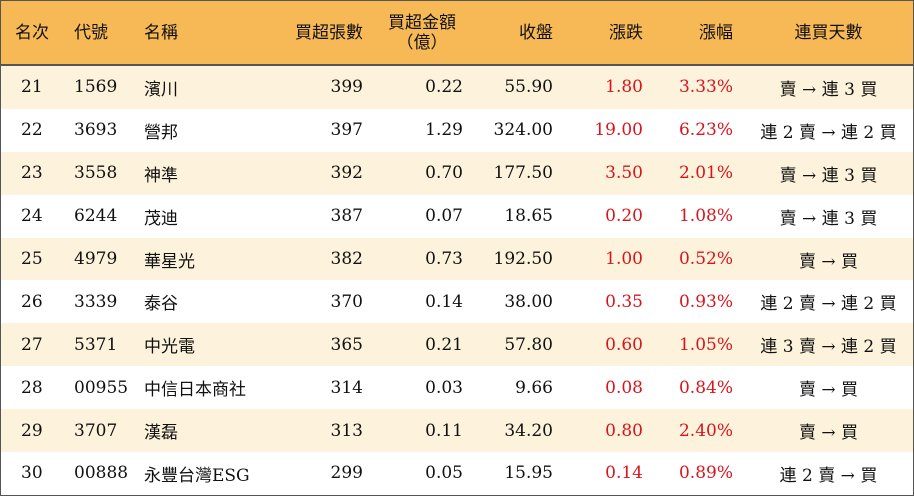 This screenshot has width=914, height=496. Describe the element at coordinates (422, 42) in the screenshot. I see `header-net-buy-amount-unit: （億）` at that location.